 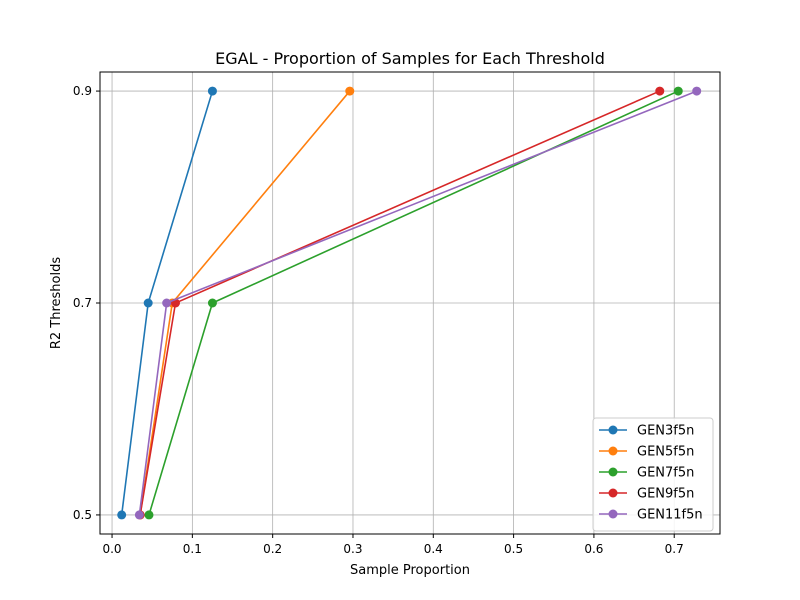 What do you see at coordinates (665, 473) in the screenshot?
I see `legend-label: GEN7f5n` at bounding box center [665, 473].